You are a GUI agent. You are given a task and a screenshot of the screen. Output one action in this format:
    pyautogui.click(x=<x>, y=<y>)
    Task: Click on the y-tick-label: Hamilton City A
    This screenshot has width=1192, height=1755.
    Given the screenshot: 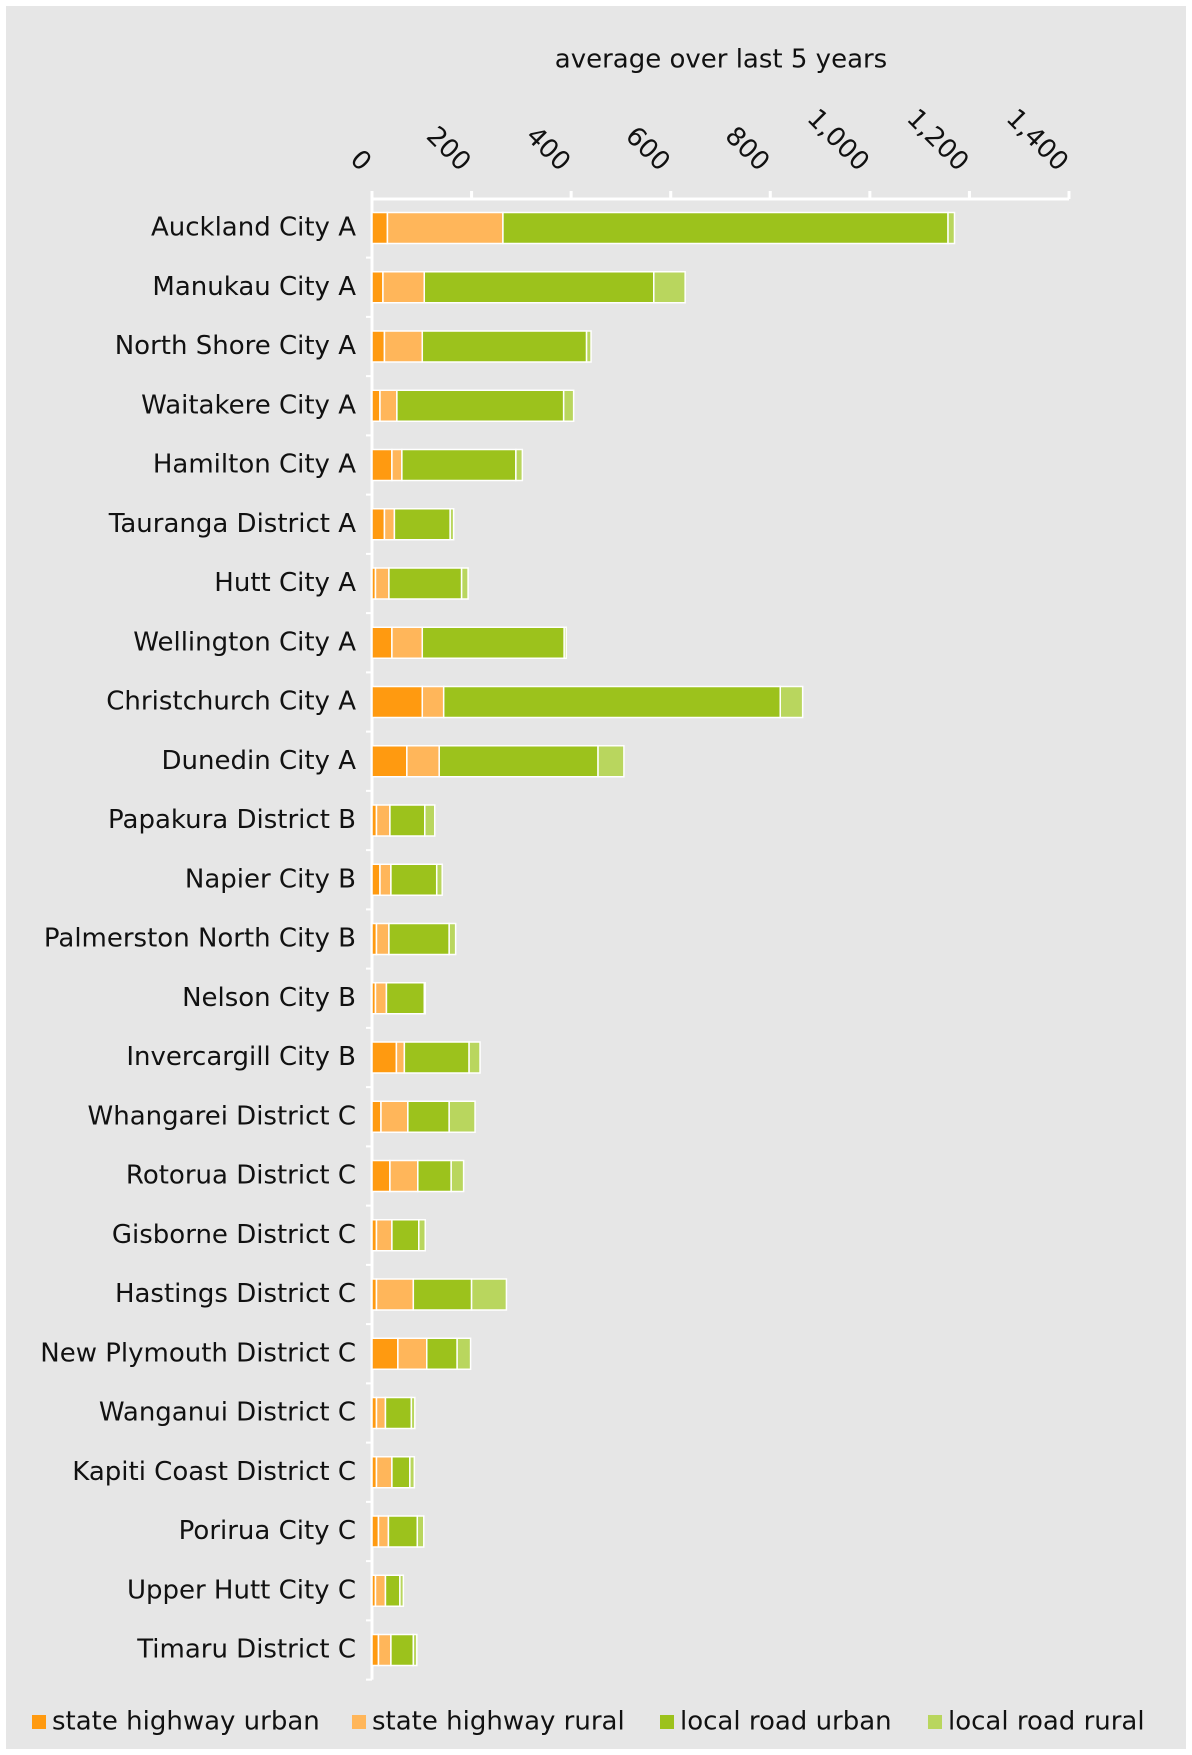 What is the action you would take?
    pyautogui.click(x=254, y=465)
    